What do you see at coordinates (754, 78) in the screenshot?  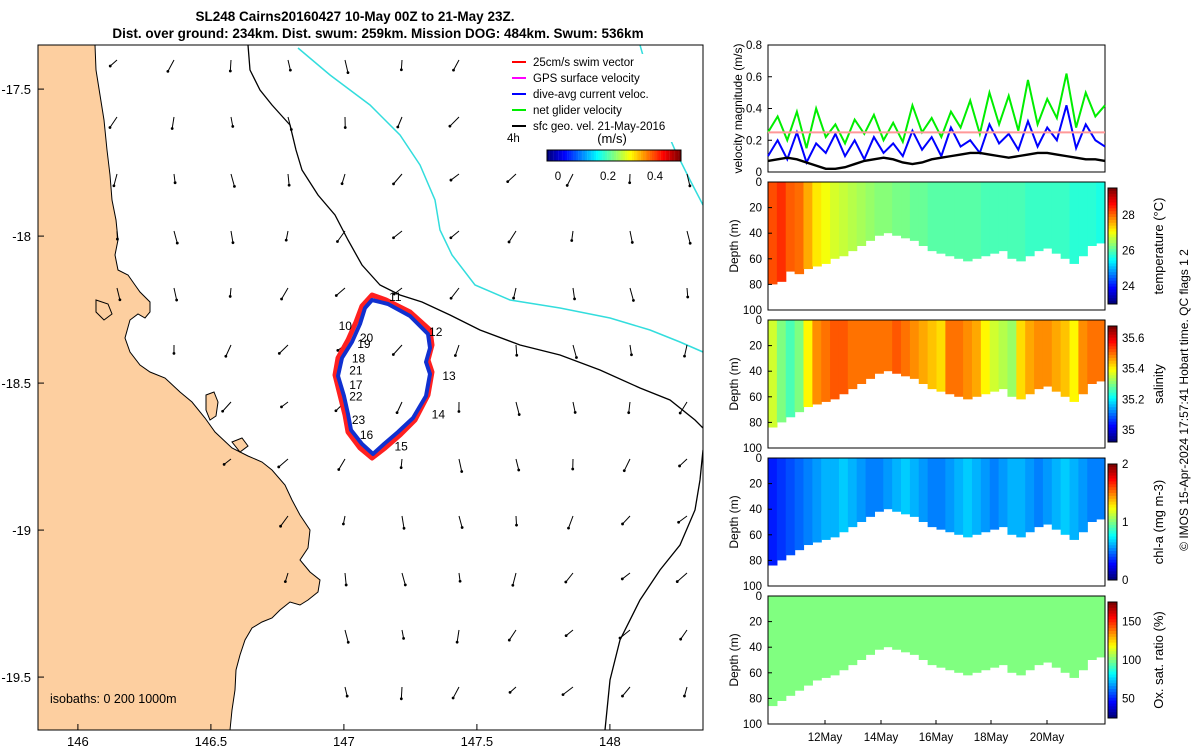 I see `velocity-ytick-label: 0.6` at bounding box center [754, 78].